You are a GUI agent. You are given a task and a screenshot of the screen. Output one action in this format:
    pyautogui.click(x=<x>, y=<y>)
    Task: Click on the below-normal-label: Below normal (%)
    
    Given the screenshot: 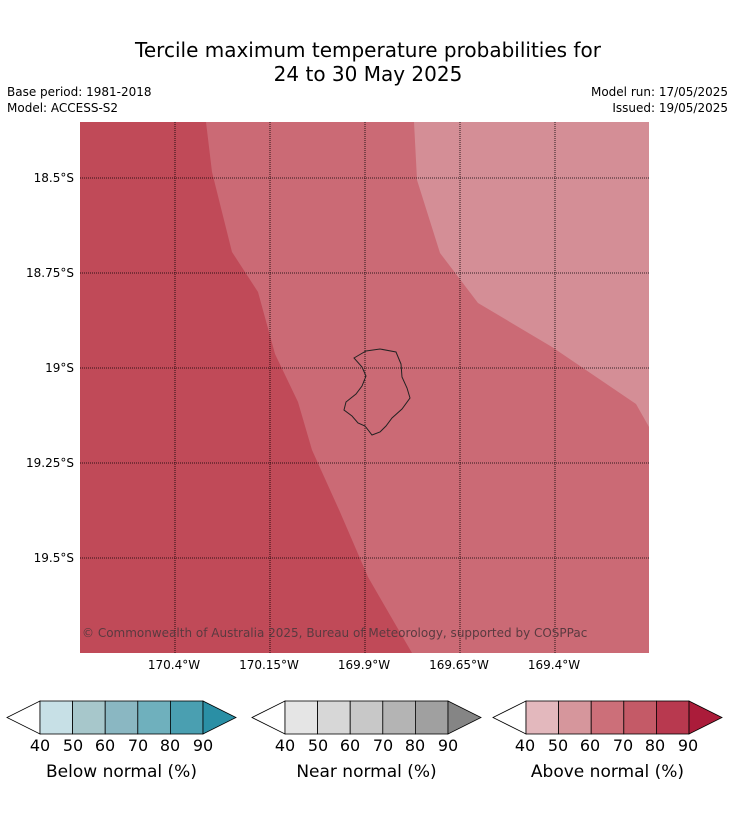 What is the action you would take?
    pyautogui.click(x=121, y=772)
    